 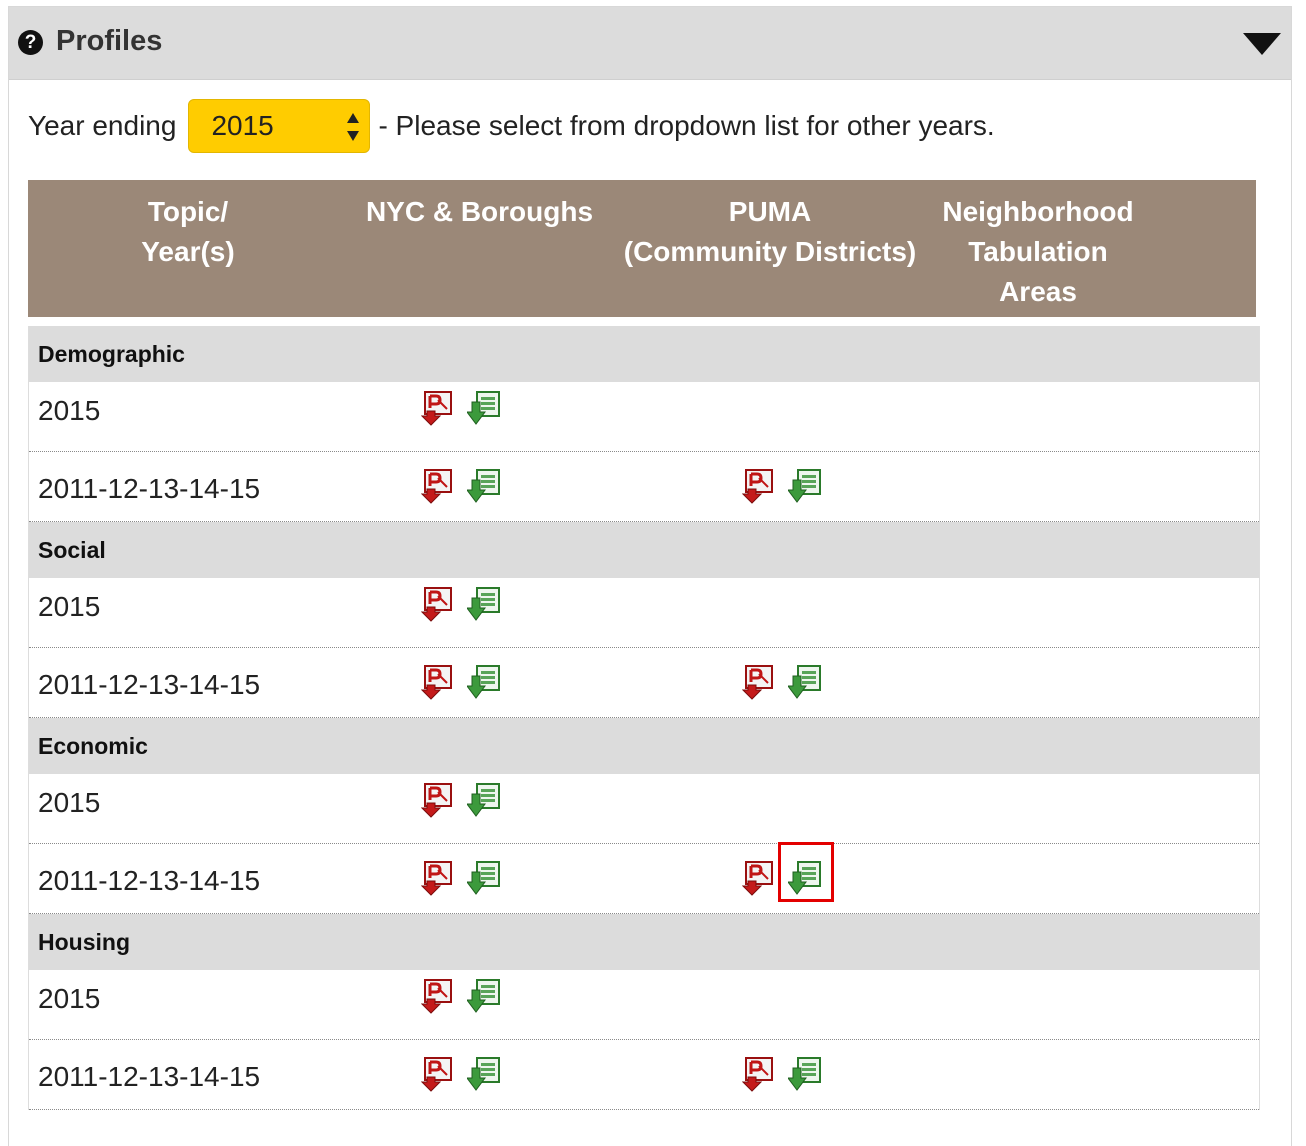 What do you see at coordinates (644, 354) in the screenshot?
I see `group-row-demographic: Demographic` at bounding box center [644, 354].